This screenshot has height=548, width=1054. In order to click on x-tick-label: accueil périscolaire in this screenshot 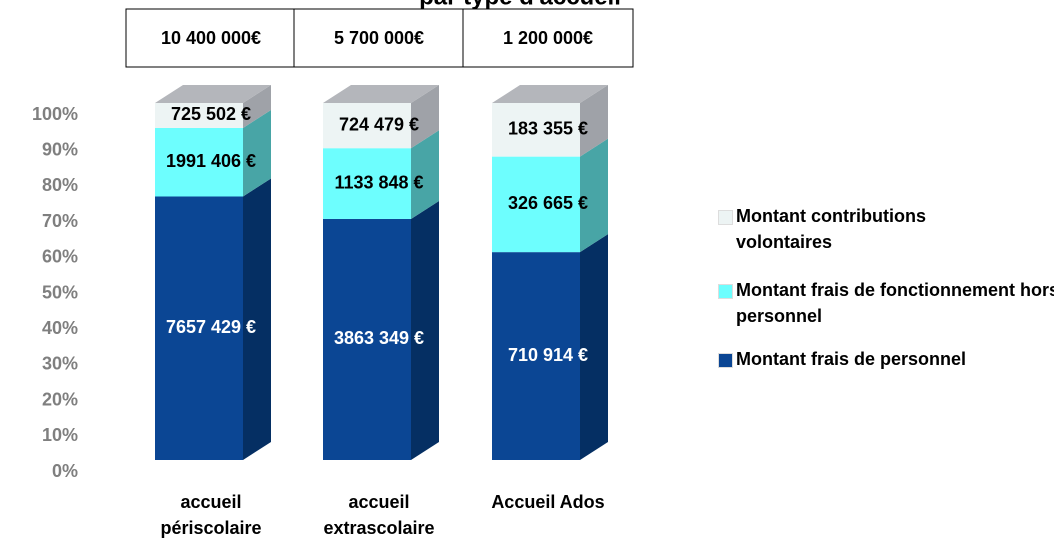, I will do `click(211, 515)`.